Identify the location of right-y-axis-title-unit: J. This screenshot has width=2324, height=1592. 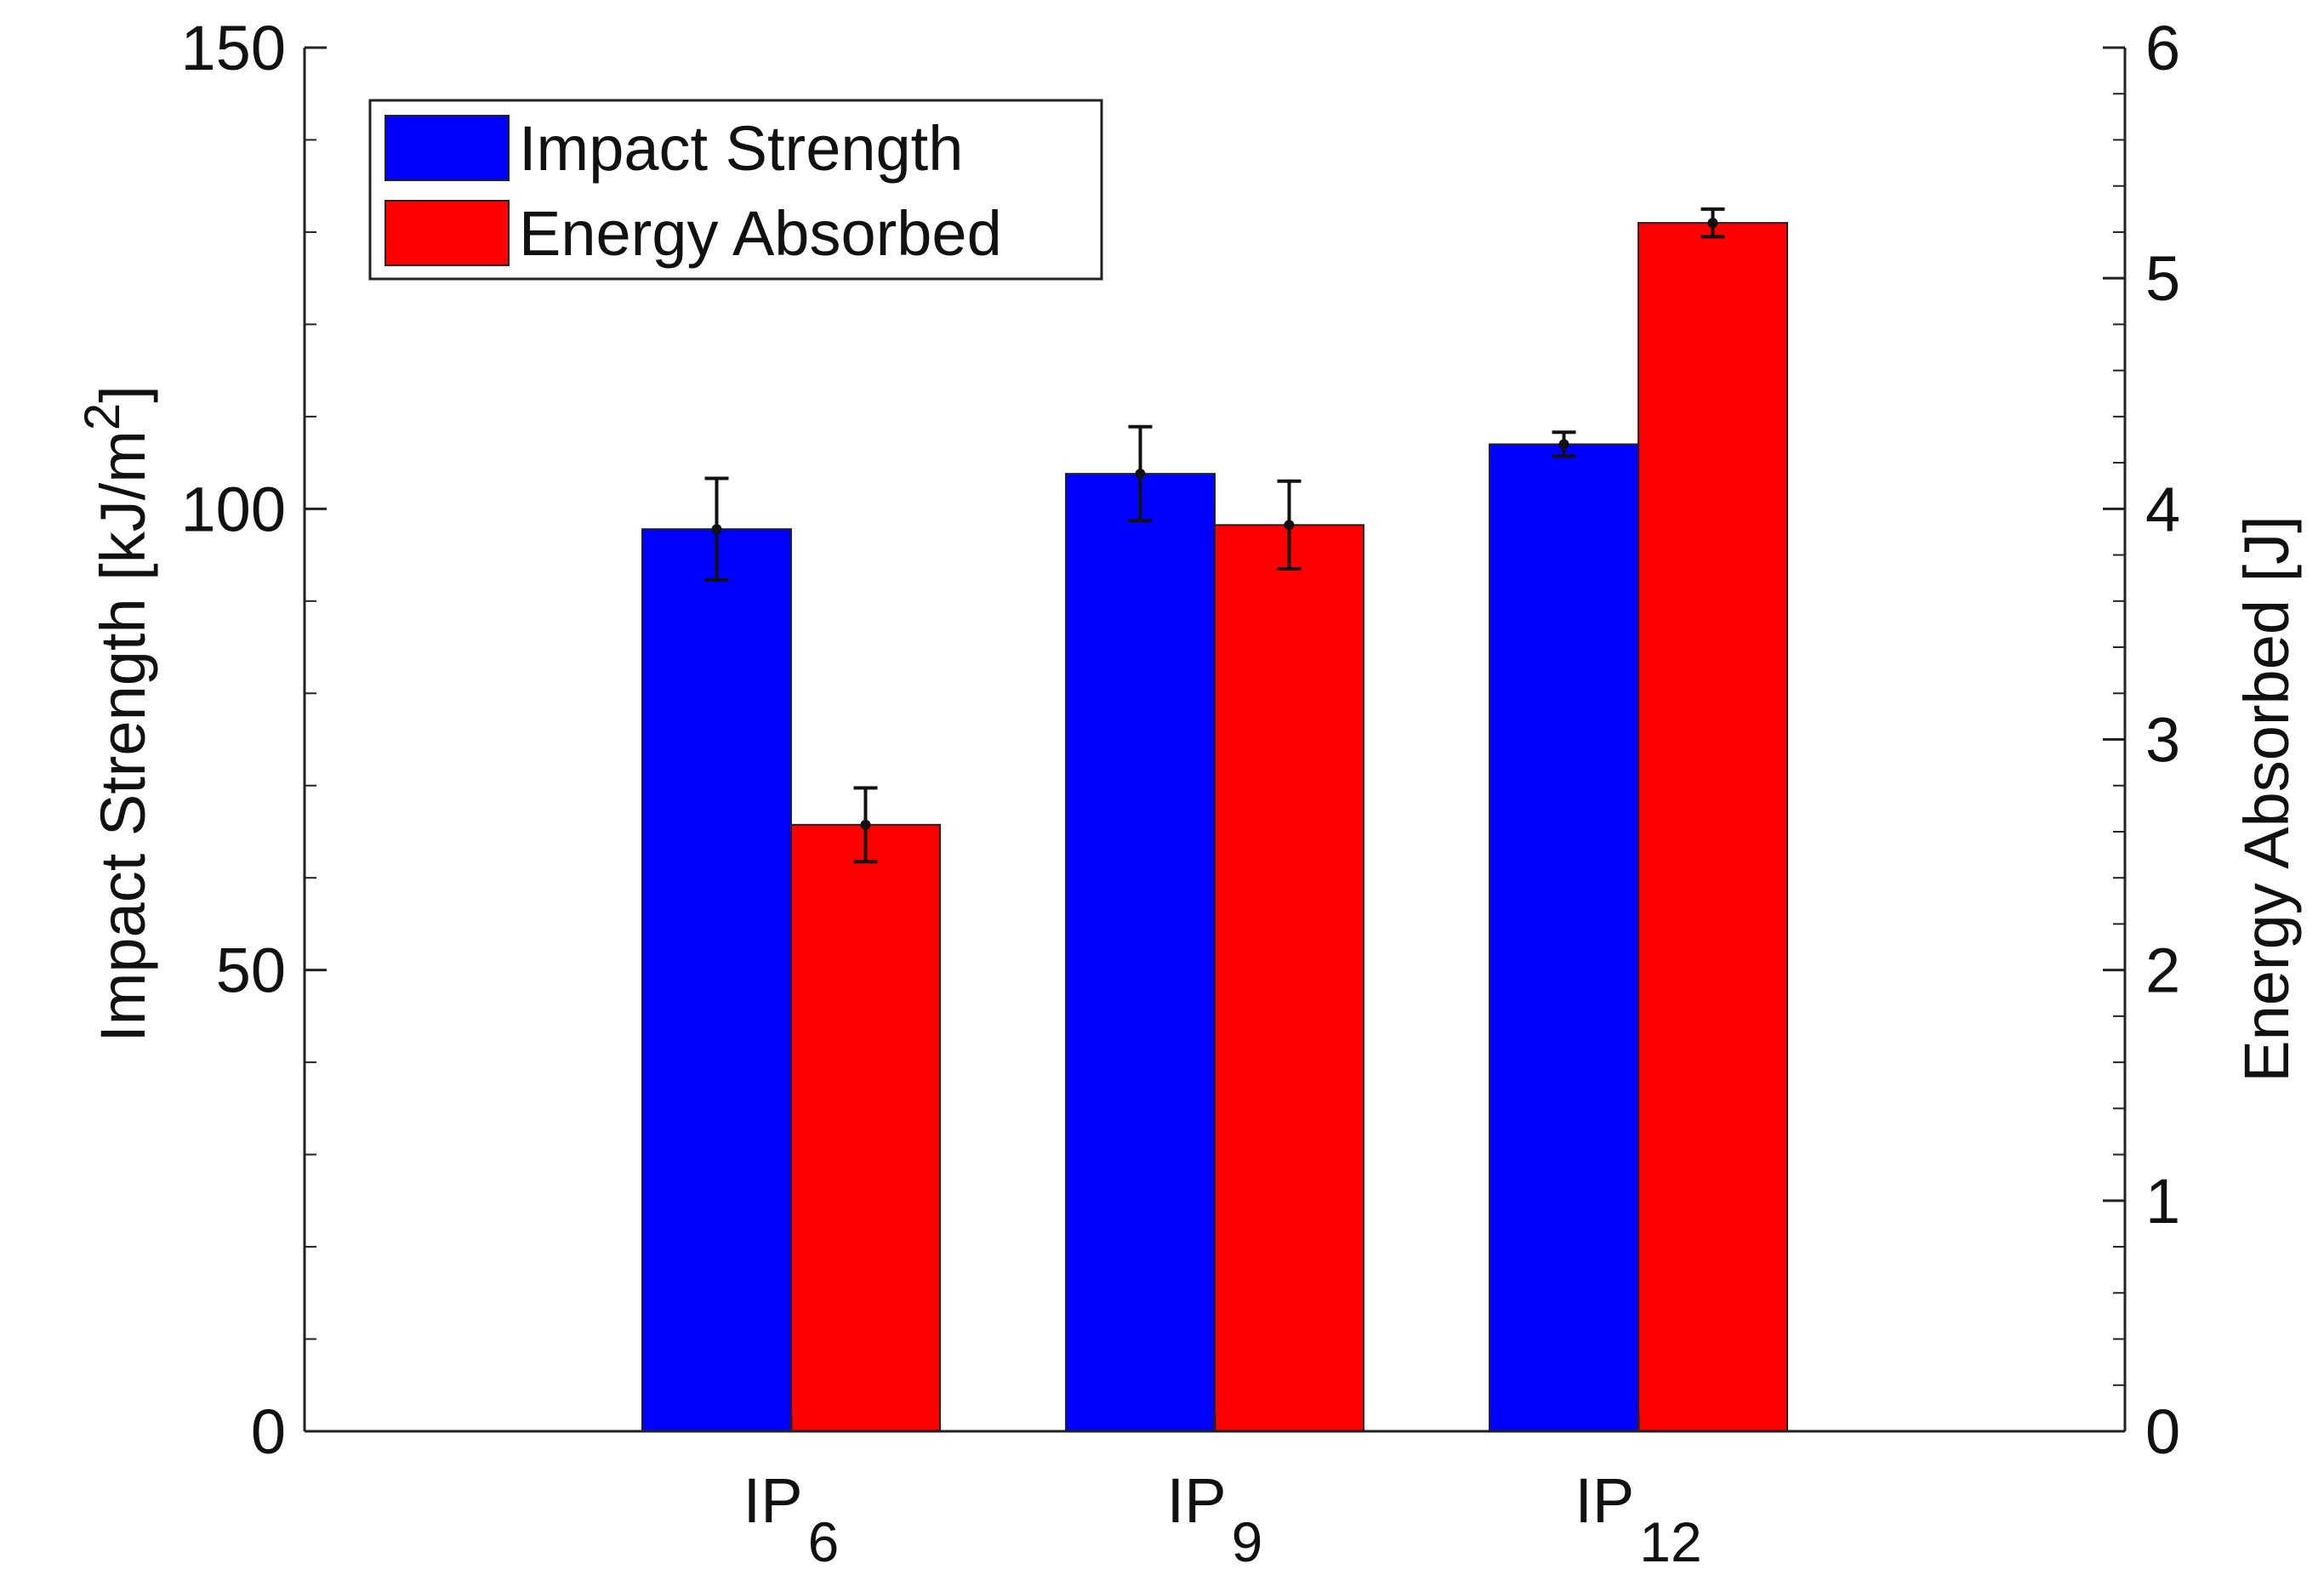
(2266, 549).